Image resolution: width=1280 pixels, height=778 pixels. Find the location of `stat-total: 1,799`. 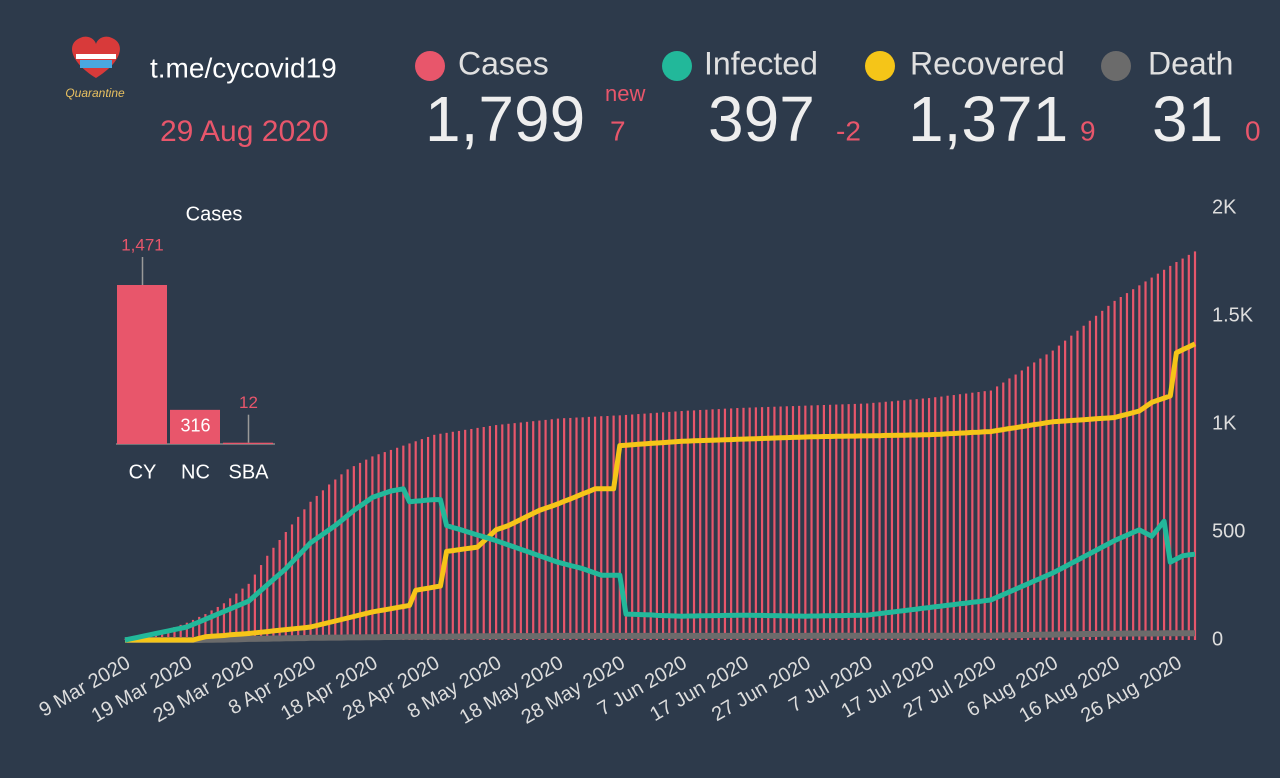

stat-total: 1,799 is located at coordinates (505, 119).